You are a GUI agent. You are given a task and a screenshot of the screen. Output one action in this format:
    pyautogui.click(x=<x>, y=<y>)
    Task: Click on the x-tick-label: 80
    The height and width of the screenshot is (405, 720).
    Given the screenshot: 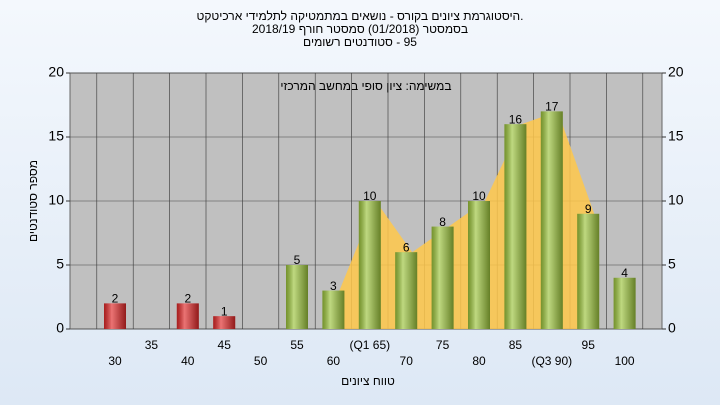 What is the action you would take?
    pyautogui.click(x=479, y=361)
    